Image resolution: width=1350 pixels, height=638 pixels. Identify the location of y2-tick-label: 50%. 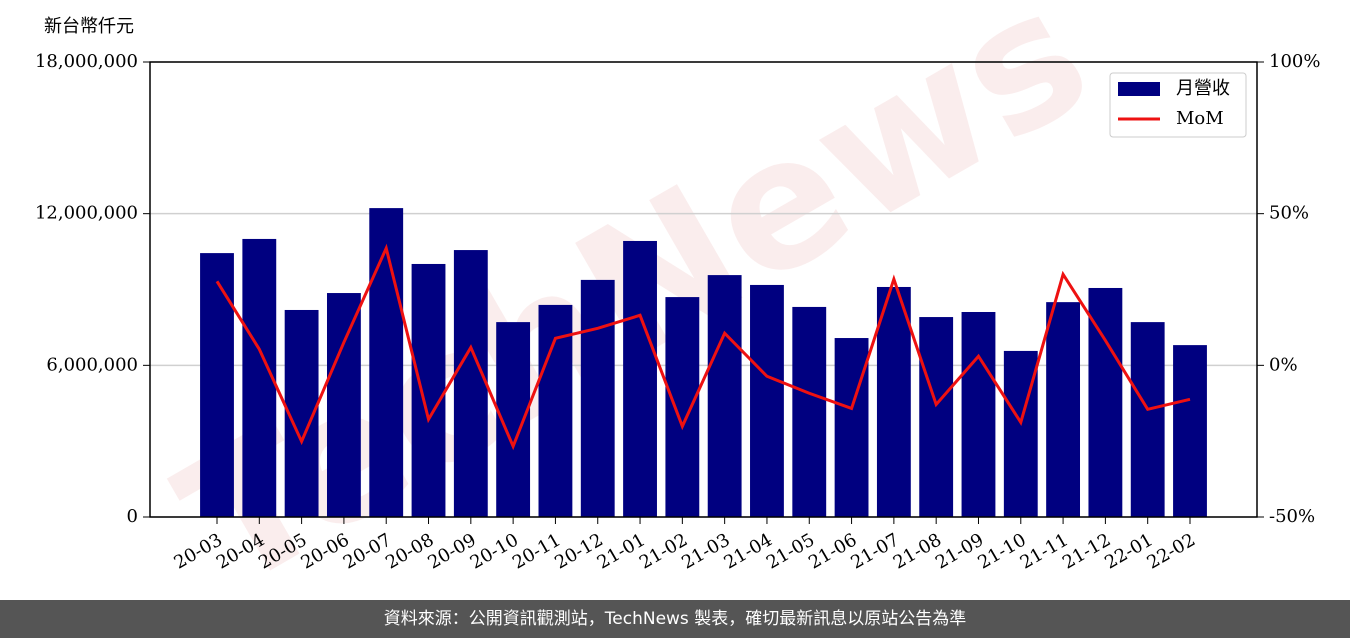
(1289, 213).